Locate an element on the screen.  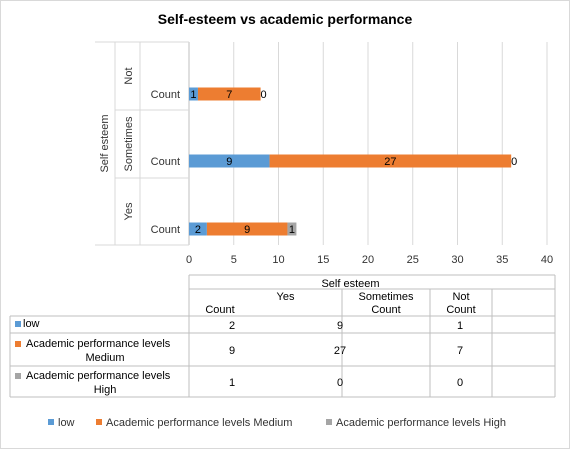
x-tick-label: 0 is located at coordinates (189, 260).